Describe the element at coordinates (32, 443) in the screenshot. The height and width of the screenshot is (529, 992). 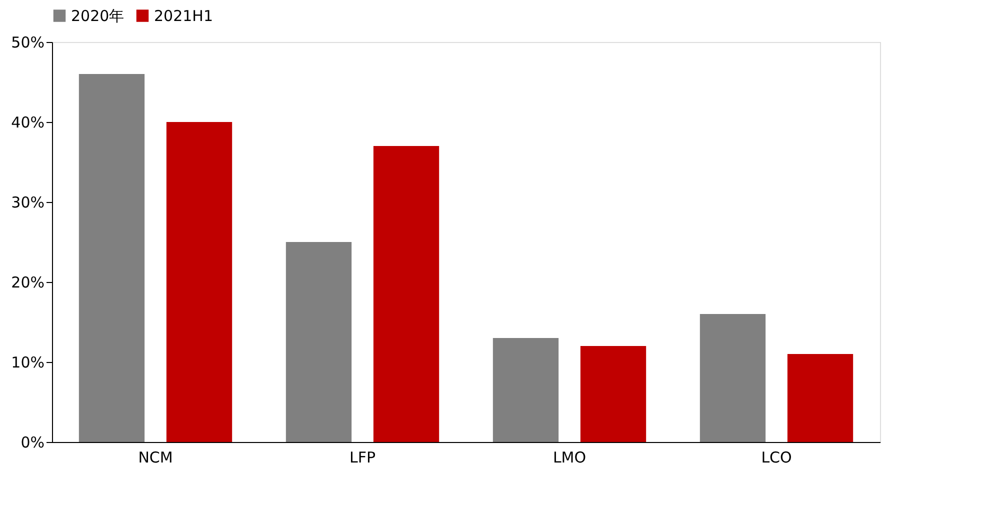
I see `y-tick-label: 0%` at that location.